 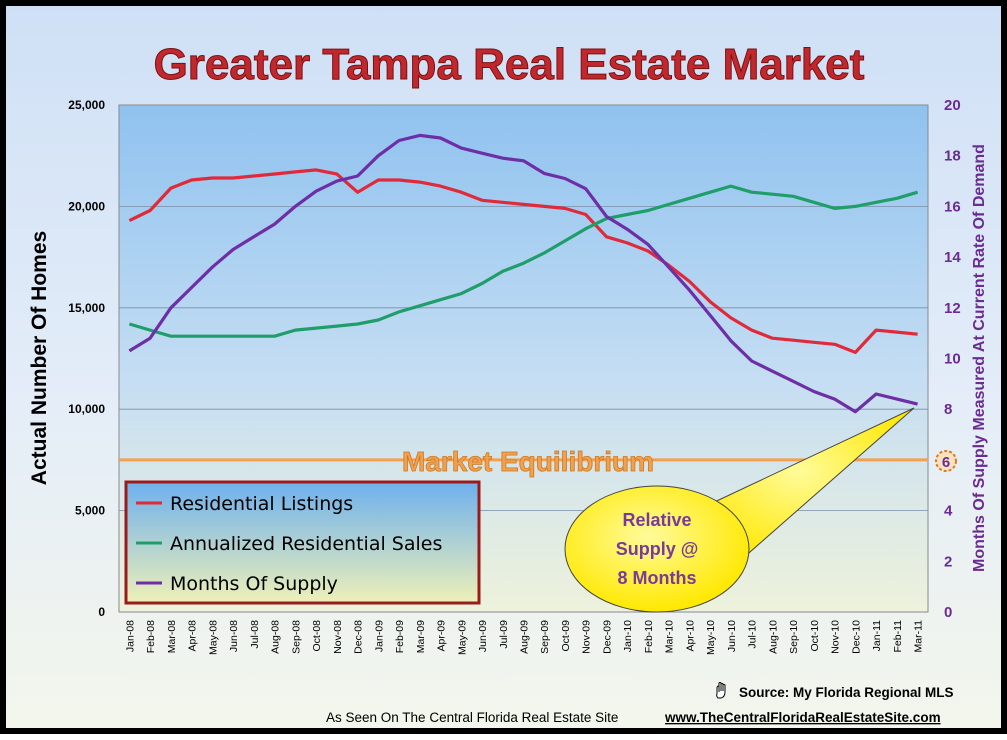 What do you see at coordinates (193, 636) in the screenshot?
I see `x-tick-label: Apr-08` at bounding box center [193, 636].